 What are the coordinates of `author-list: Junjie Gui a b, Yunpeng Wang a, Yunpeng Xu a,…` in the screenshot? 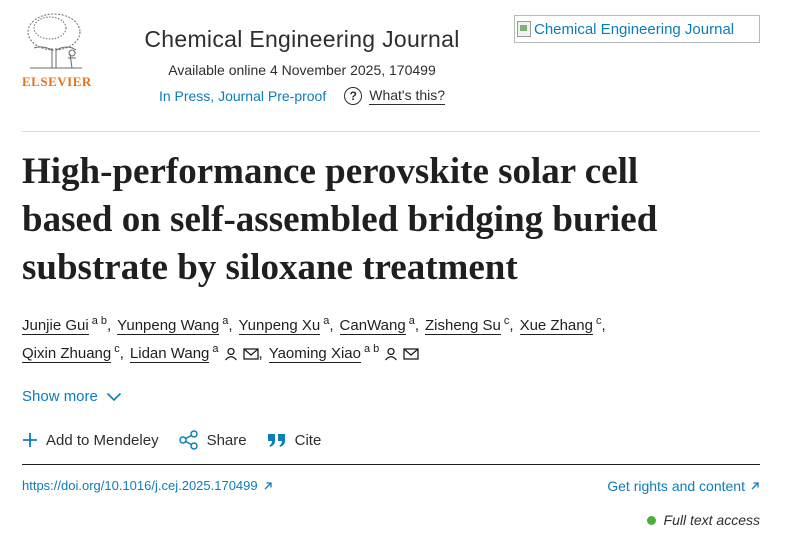 It's located at (391, 340).